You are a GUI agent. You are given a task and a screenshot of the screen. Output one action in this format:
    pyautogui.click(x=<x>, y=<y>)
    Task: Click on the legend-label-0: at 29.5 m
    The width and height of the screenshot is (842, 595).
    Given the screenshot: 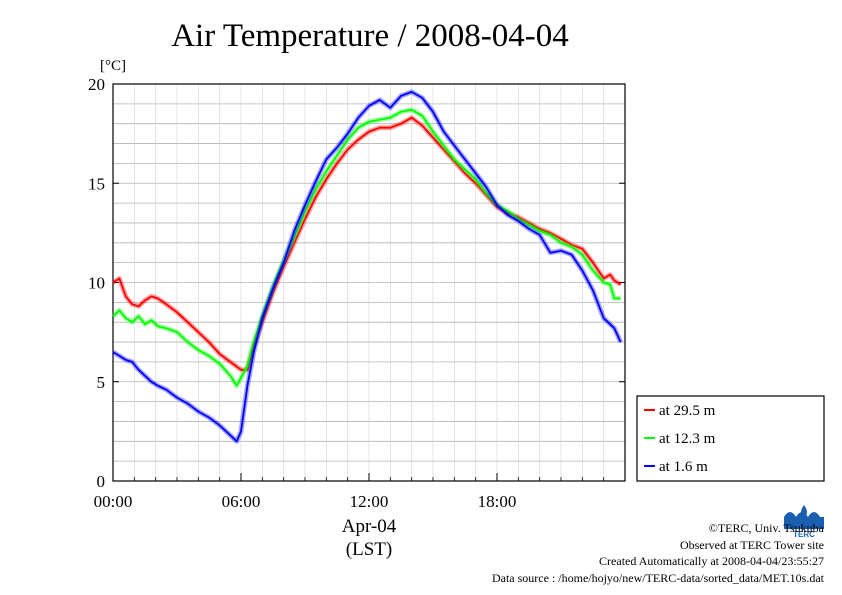 What is the action you would take?
    pyautogui.click(x=687, y=411)
    